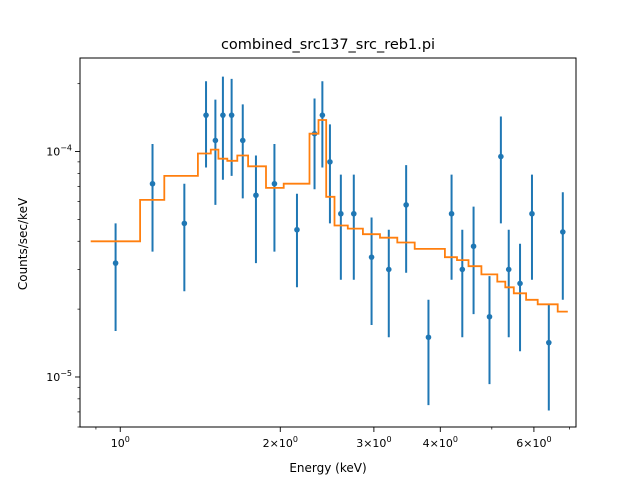  What do you see at coordinates (23, 243) in the screenshot?
I see `y-axis-label: Counts/sec/keV` at bounding box center [23, 243].